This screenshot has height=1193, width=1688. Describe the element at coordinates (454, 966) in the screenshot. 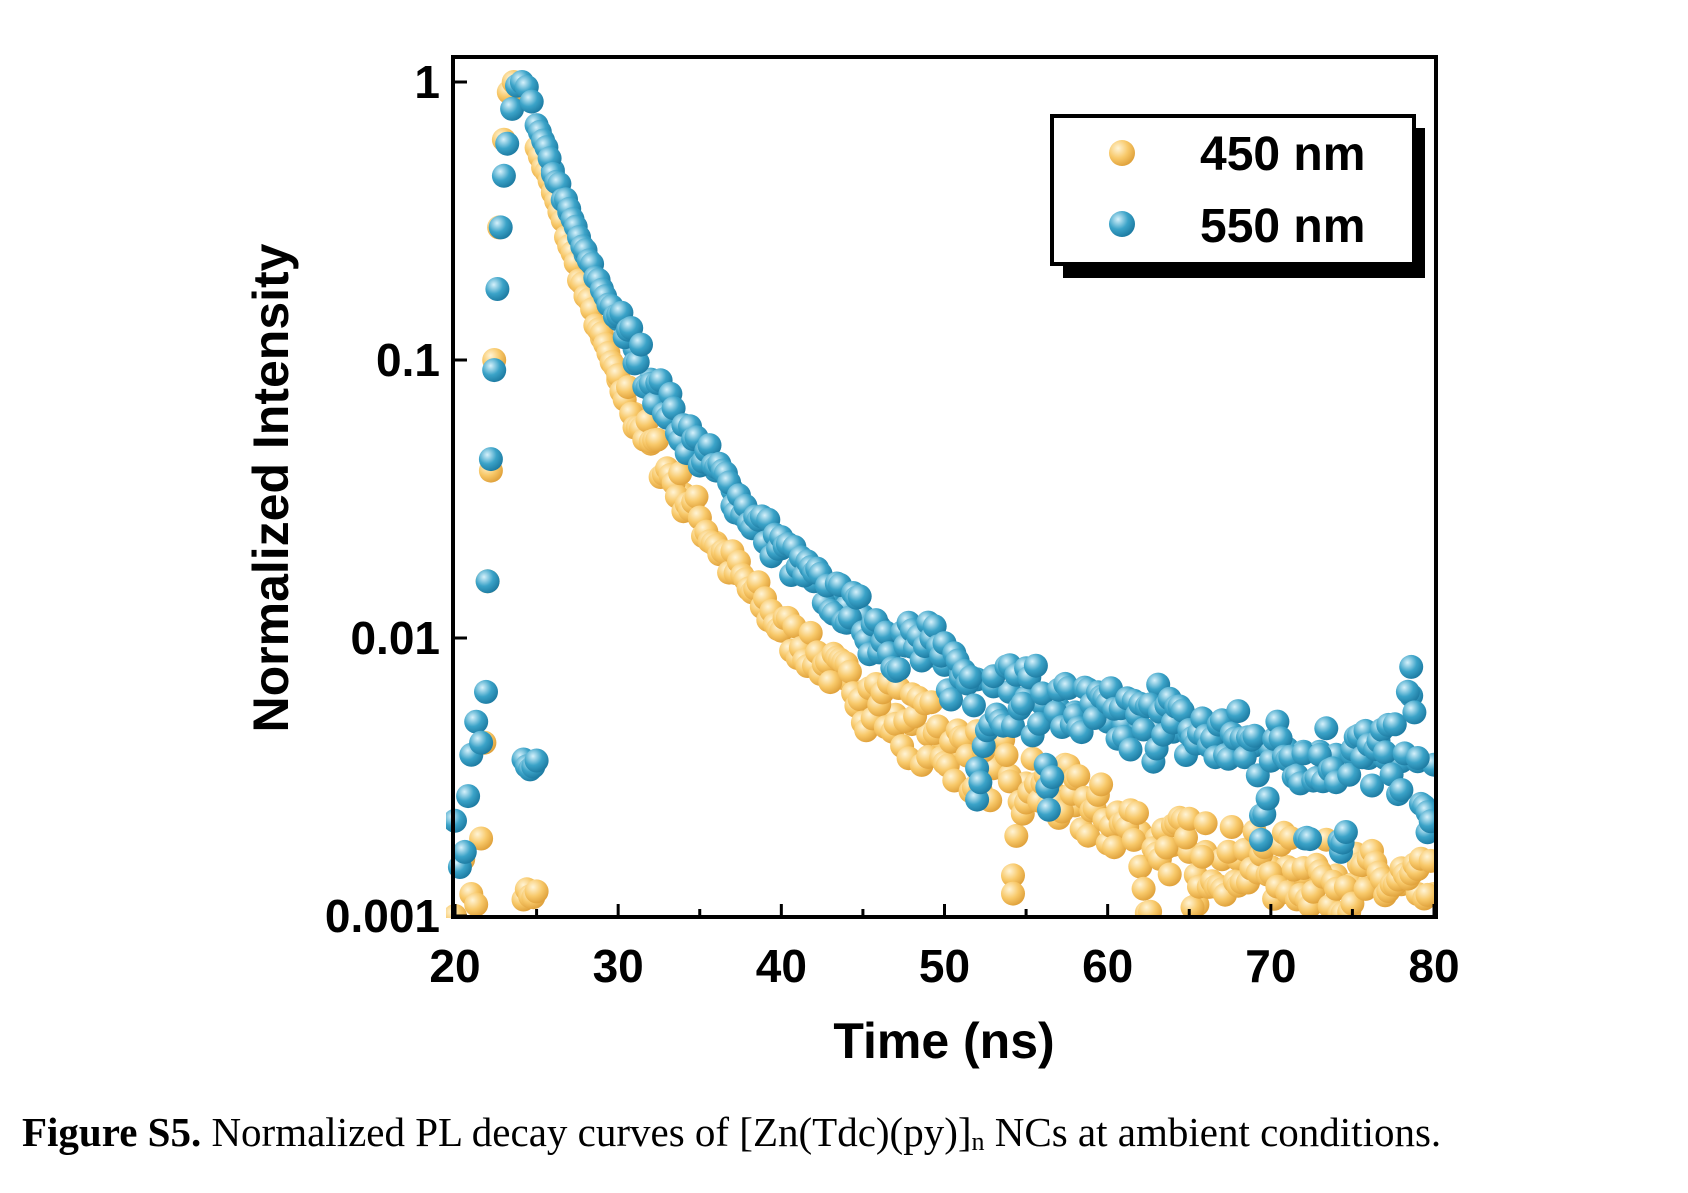

I see `x-tick-label: 20` at that location.